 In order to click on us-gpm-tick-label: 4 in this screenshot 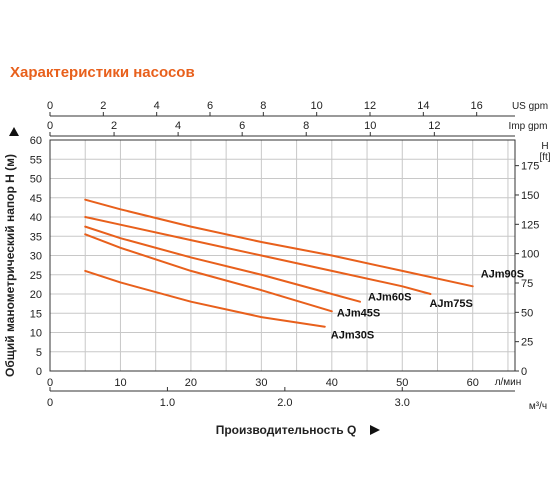, I will do `click(157, 106)`.